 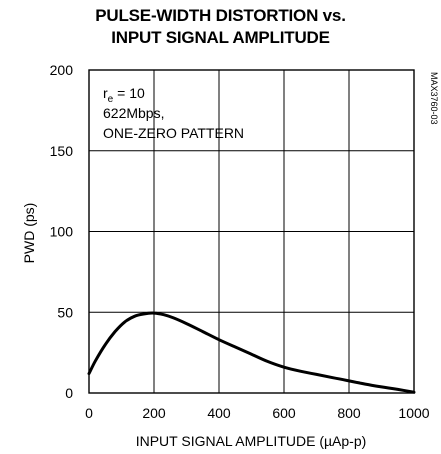 What do you see at coordinates (133, 113) in the screenshot?
I see `annotation-rate: 622Mbps,` at bounding box center [133, 113].